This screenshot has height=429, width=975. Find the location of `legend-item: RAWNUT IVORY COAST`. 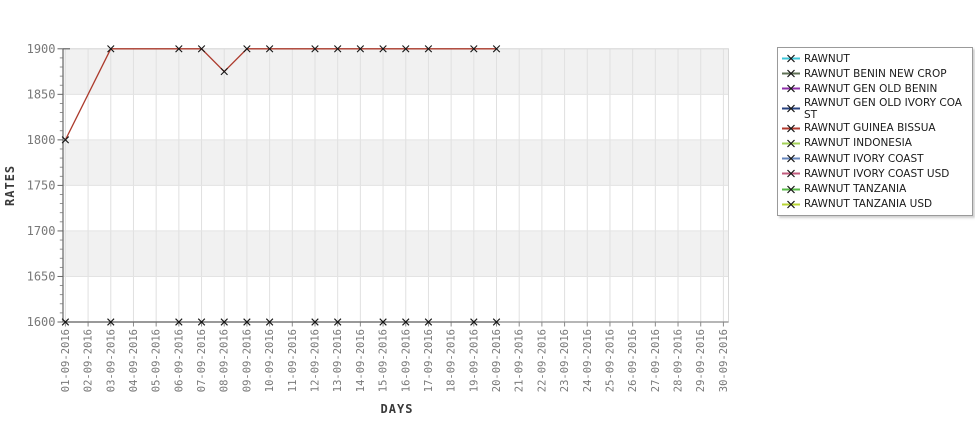

legend-item: RAWNUT IVORY COAST is located at coordinates (874, 158).